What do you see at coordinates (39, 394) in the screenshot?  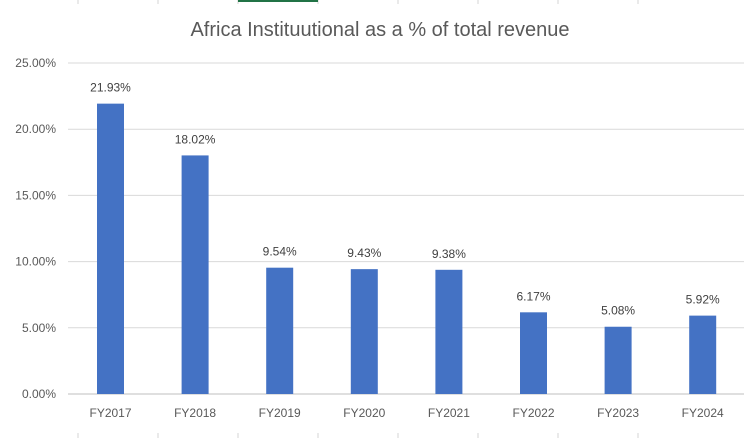 I see `y-tick-label: 0.00%` at bounding box center [39, 394].